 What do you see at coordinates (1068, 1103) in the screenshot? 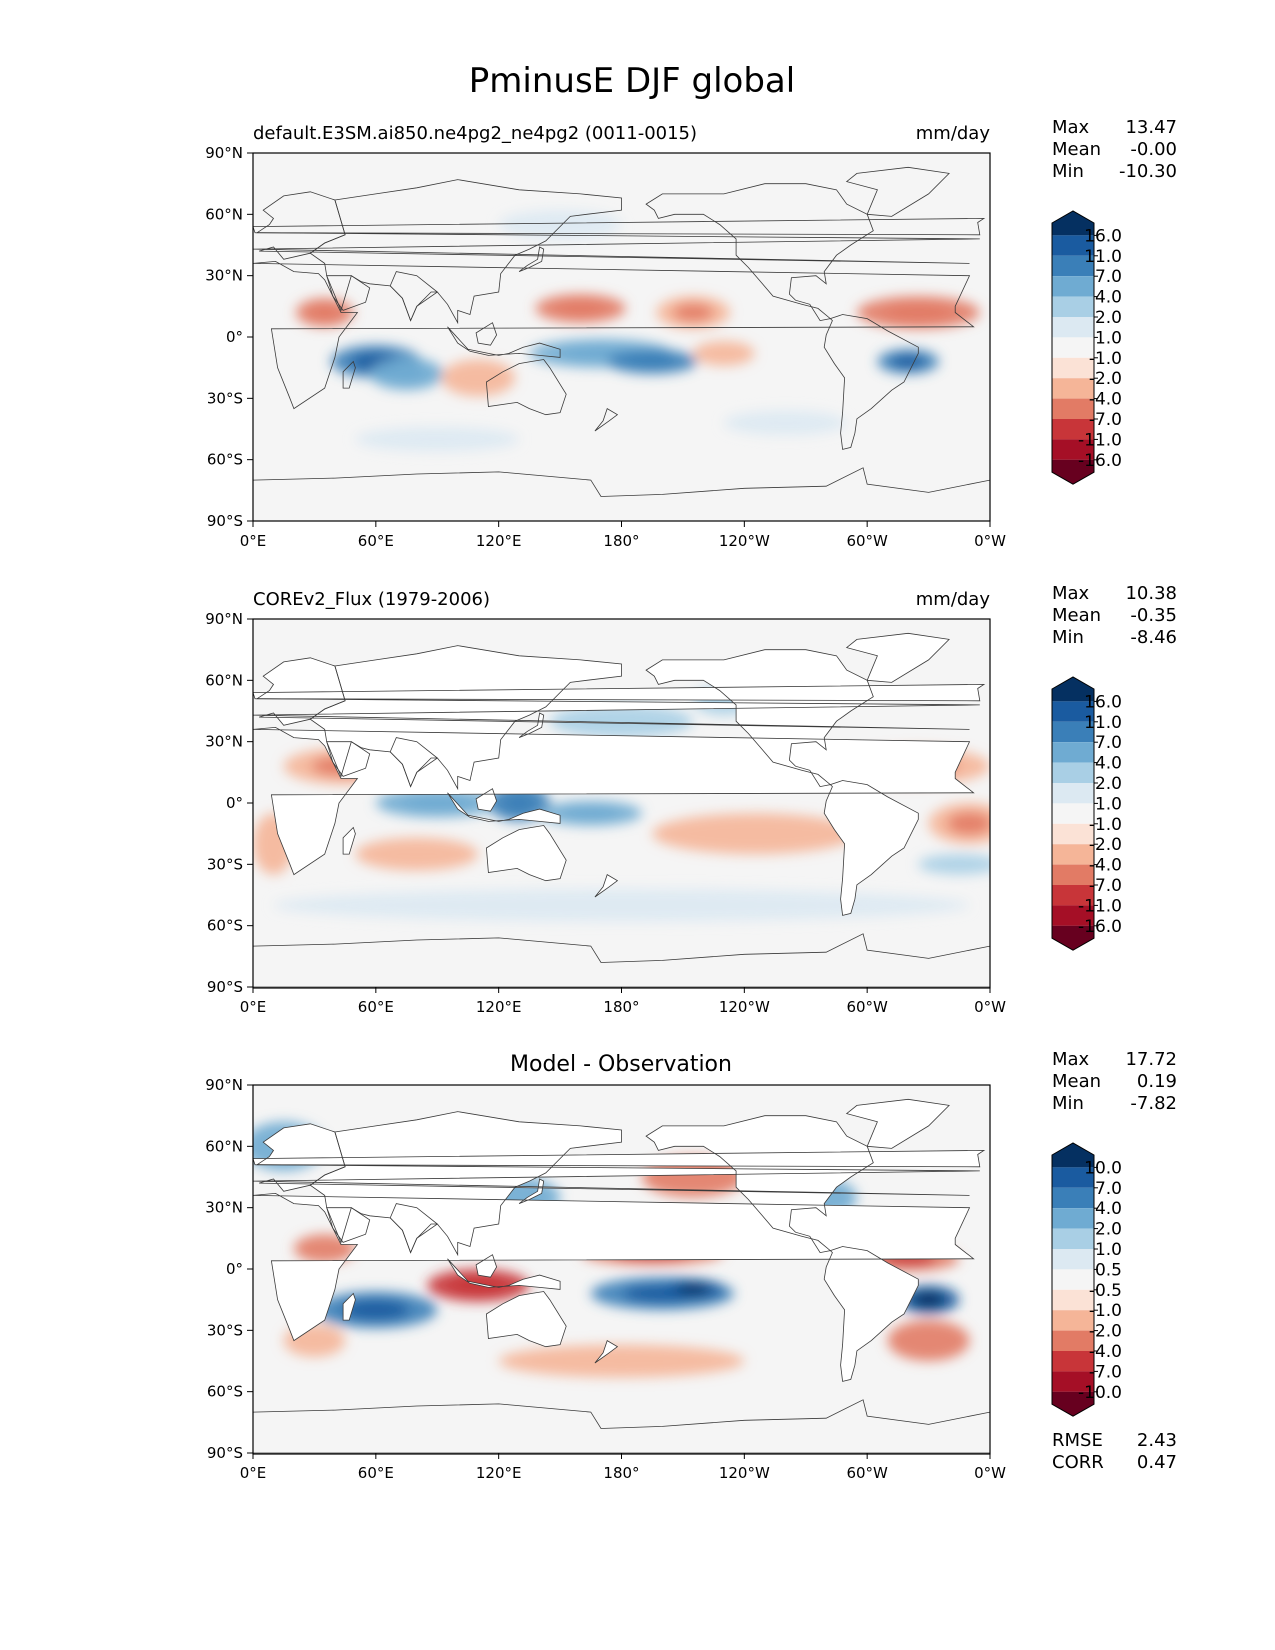
I see `stat-label-min: Min` at bounding box center [1068, 1103].